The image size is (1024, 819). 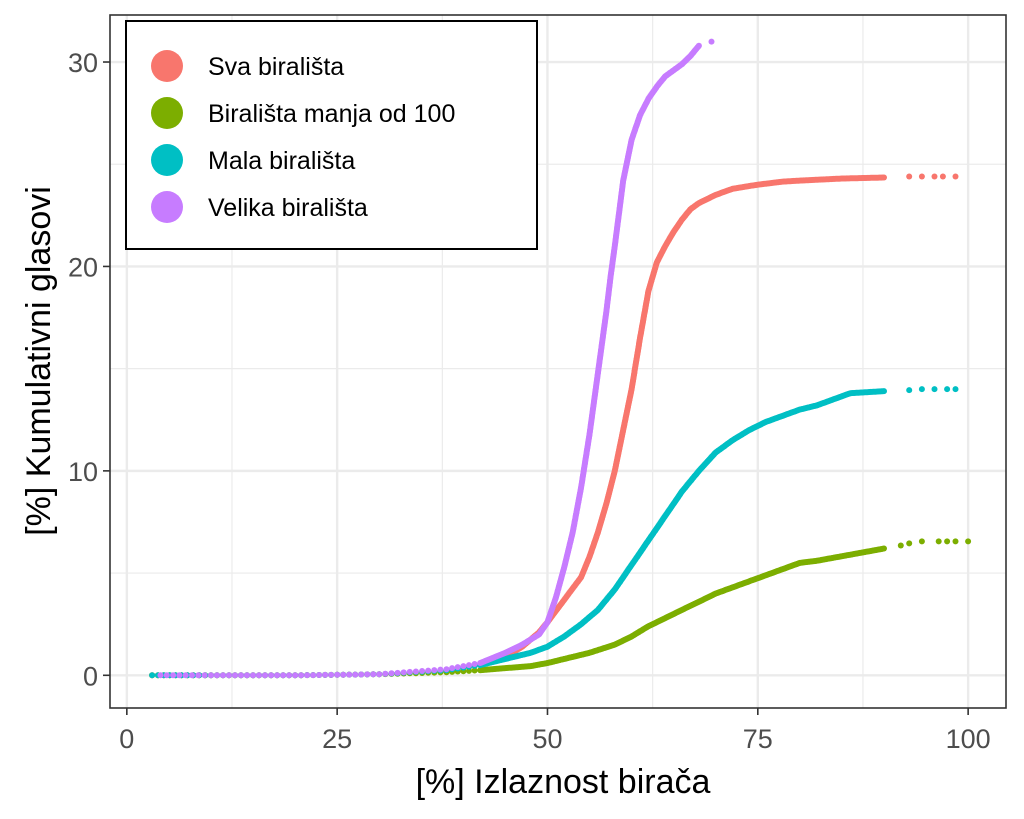 I want to click on legend-item: Birališta manja od 100, so click(x=303, y=113).